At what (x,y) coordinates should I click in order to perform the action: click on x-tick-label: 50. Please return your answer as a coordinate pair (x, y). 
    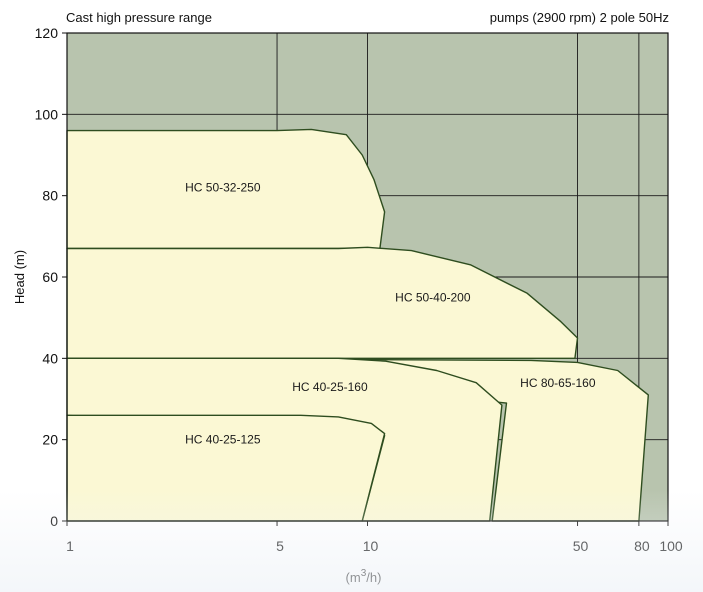
    Looking at the image, I should click on (581, 546).